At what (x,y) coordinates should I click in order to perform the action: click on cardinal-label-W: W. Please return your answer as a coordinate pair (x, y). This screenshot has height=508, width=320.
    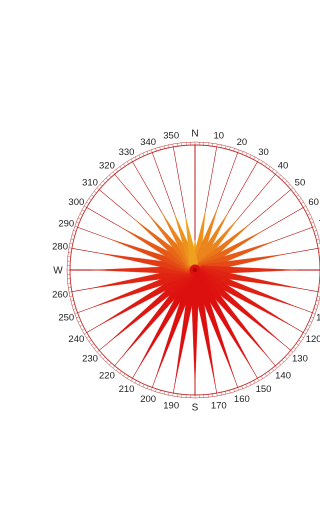
    Looking at the image, I should click on (58, 271).